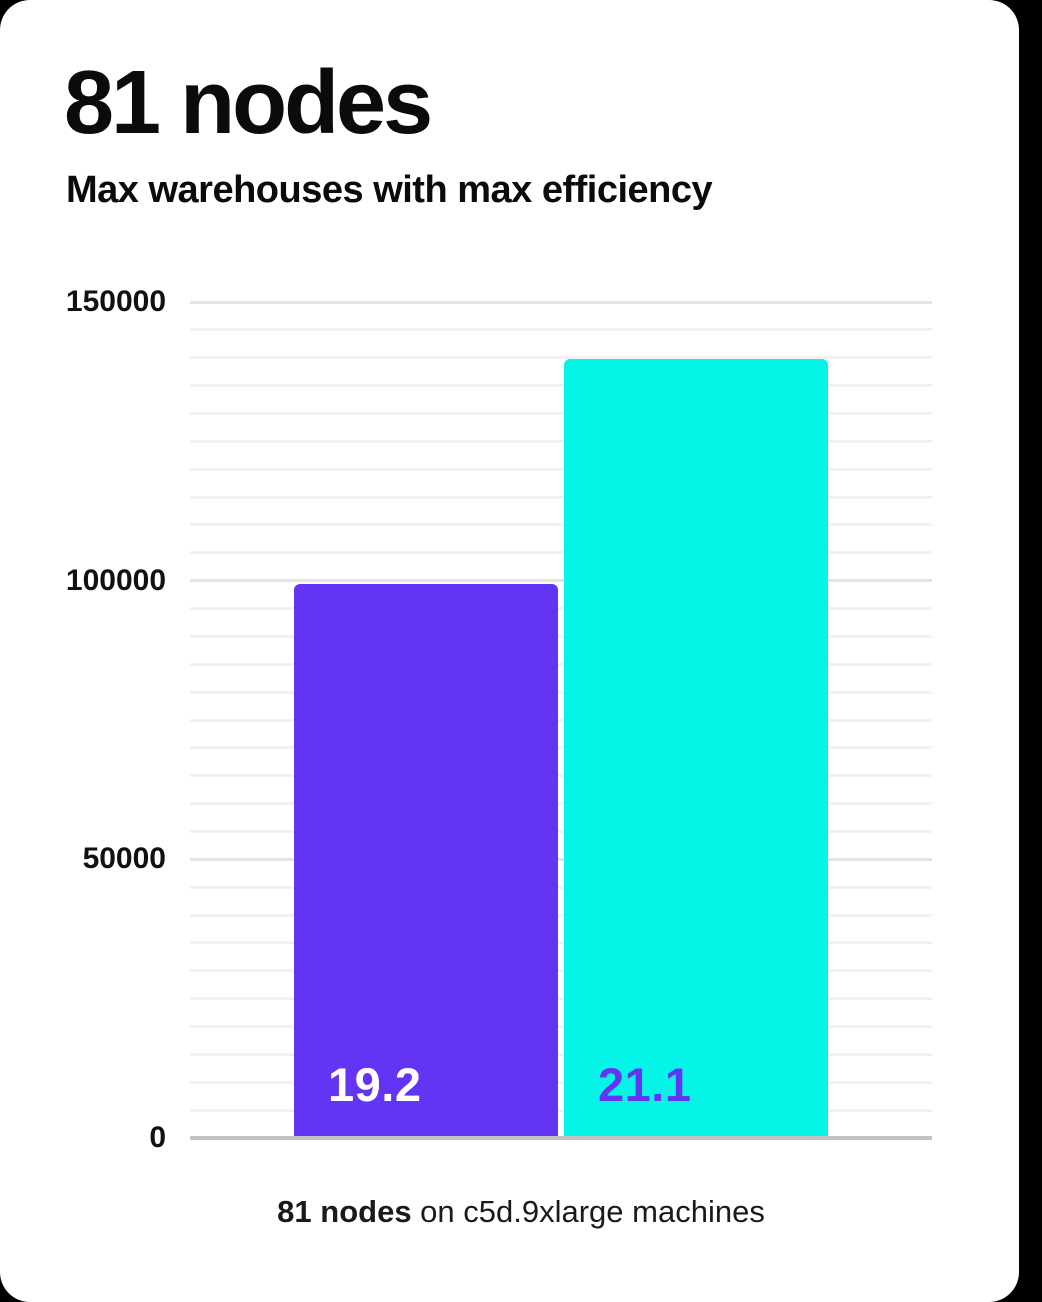  I want to click on page-subtitle: Max warehouses with max efficiency, so click(389, 190).